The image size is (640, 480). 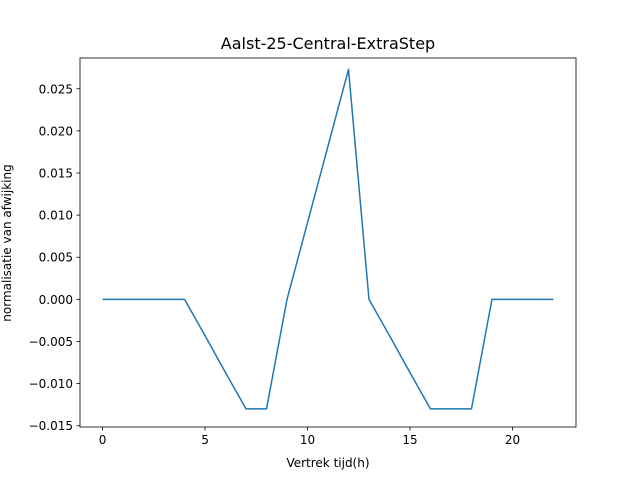 What do you see at coordinates (307, 440) in the screenshot?
I see `x-tick-label: 10` at bounding box center [307, 440].